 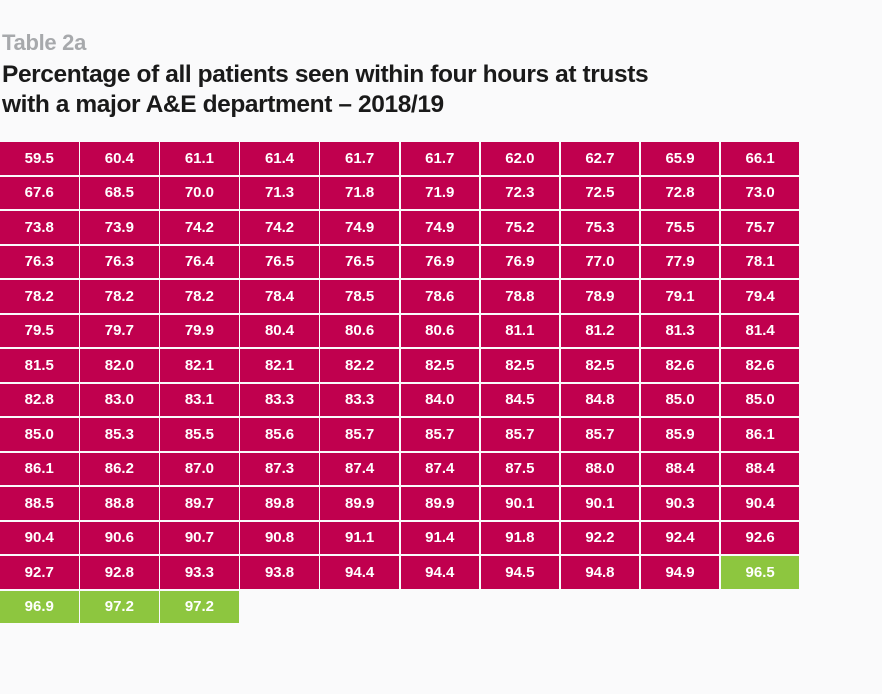 What do you see at coordinates (680, 158) in the screenshot?
I see `table-cell: 65.9` at bounding box center [680, 158].